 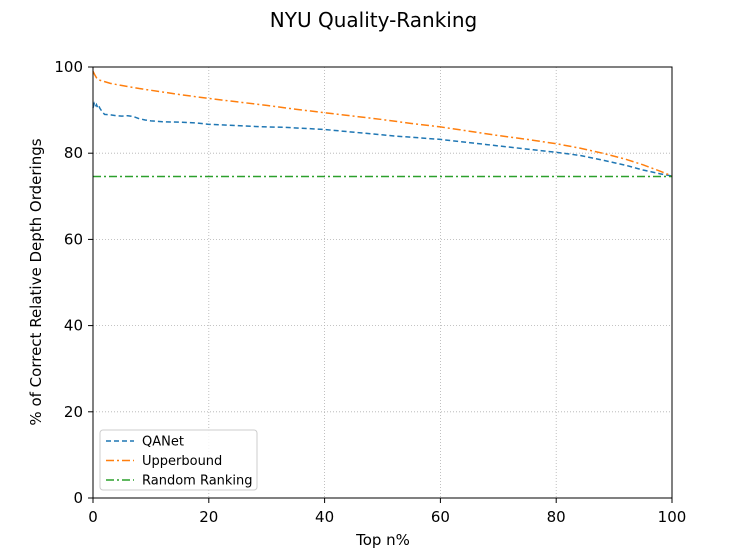 What do you see at coordinates (556, 517) in the screenshot?
I see `x-tick-label: 80` at bounding box center [556, 517].